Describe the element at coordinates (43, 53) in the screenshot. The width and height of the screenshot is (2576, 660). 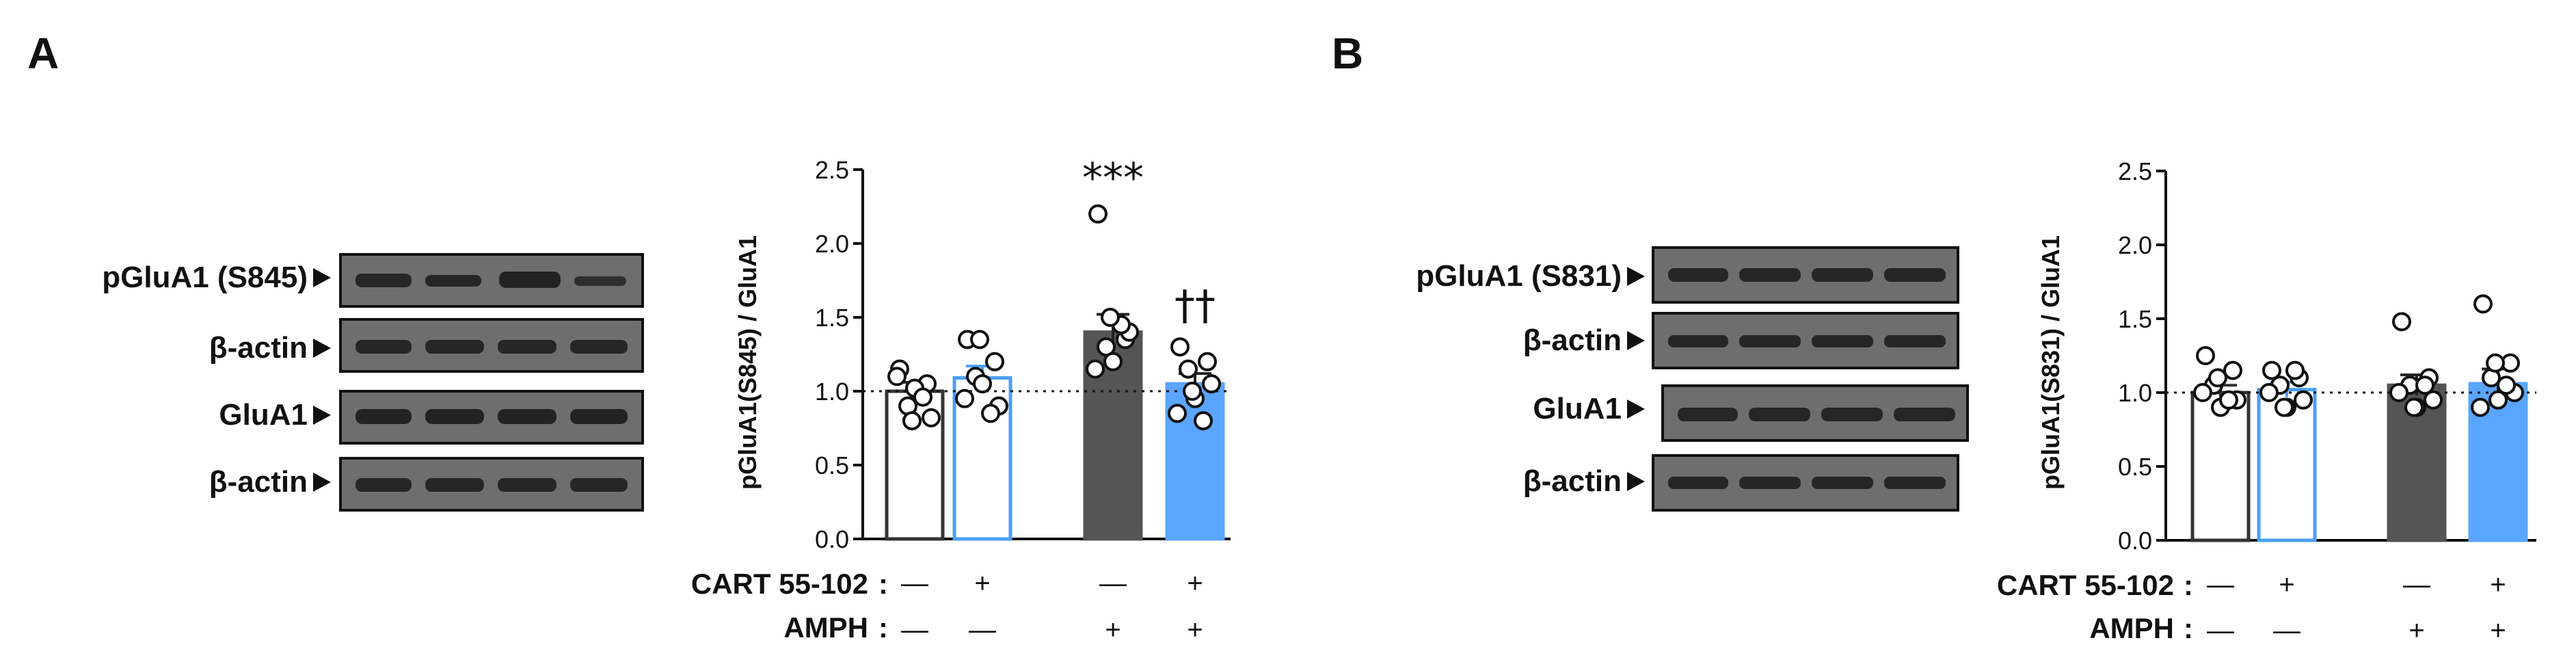
I see `panel-letter-a: A` at that location.